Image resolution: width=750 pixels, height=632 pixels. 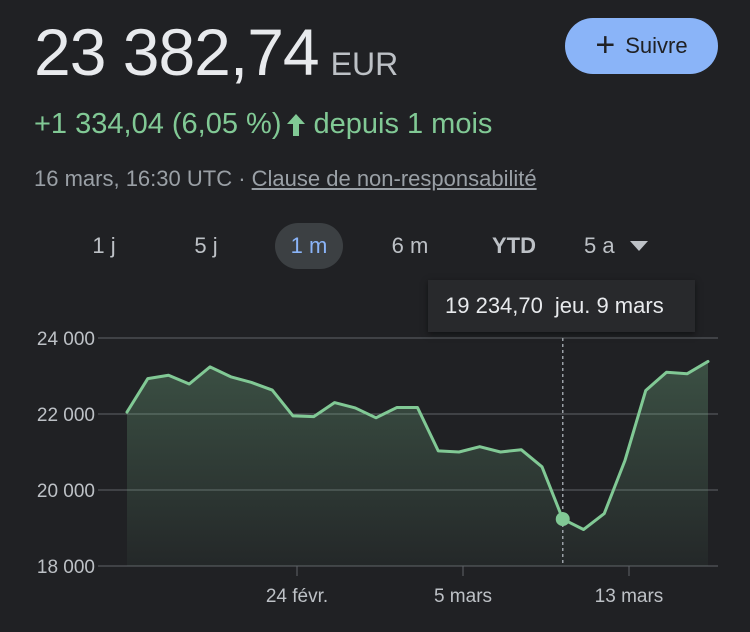 I want to click on follow-button: + Suivre, so click(x=641, y=46).